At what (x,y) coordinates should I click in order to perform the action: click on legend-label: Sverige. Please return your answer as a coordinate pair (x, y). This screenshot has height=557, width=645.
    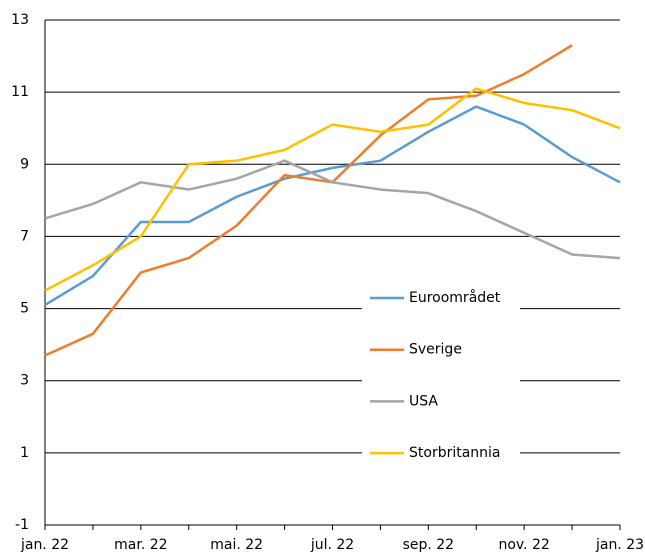
    Looking at the image, I should click on (435, 350).